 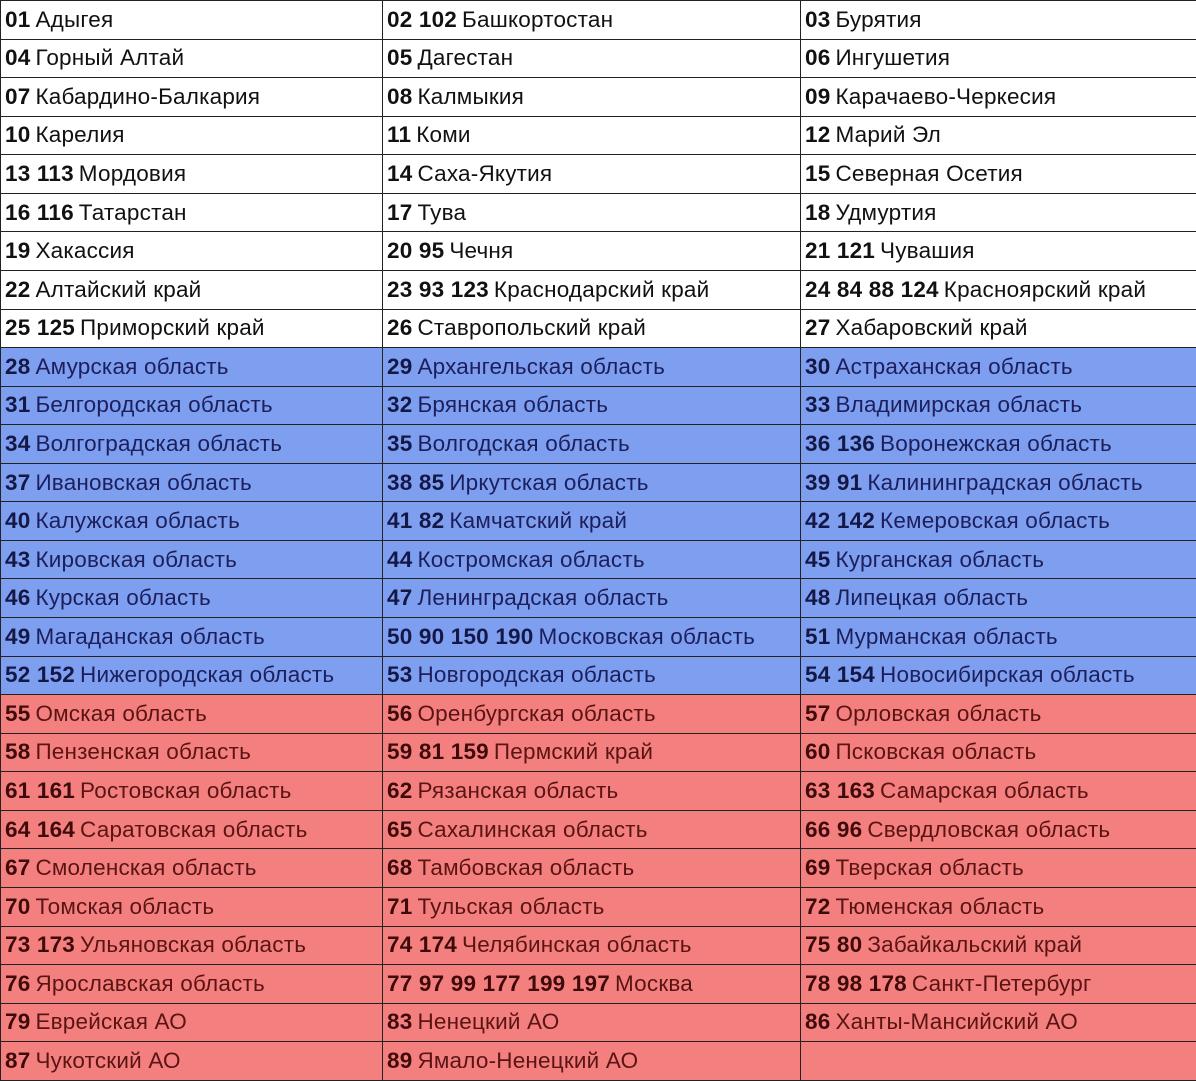 I want to click on region-code: 65, so click(x=399, y=829).